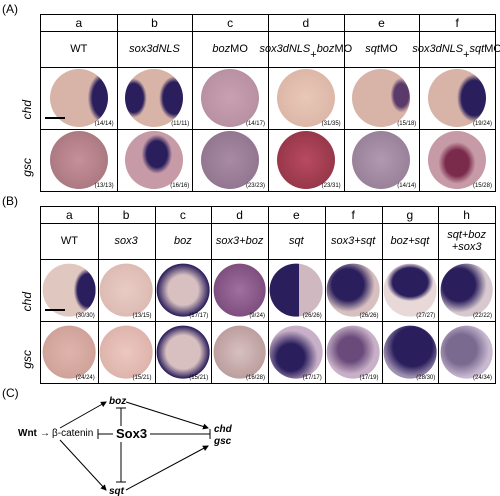  What do you see at coordinates (410, 290) in the screenshot?
I see `embryo-image: (27/27)` at bounding box center [410, 290].